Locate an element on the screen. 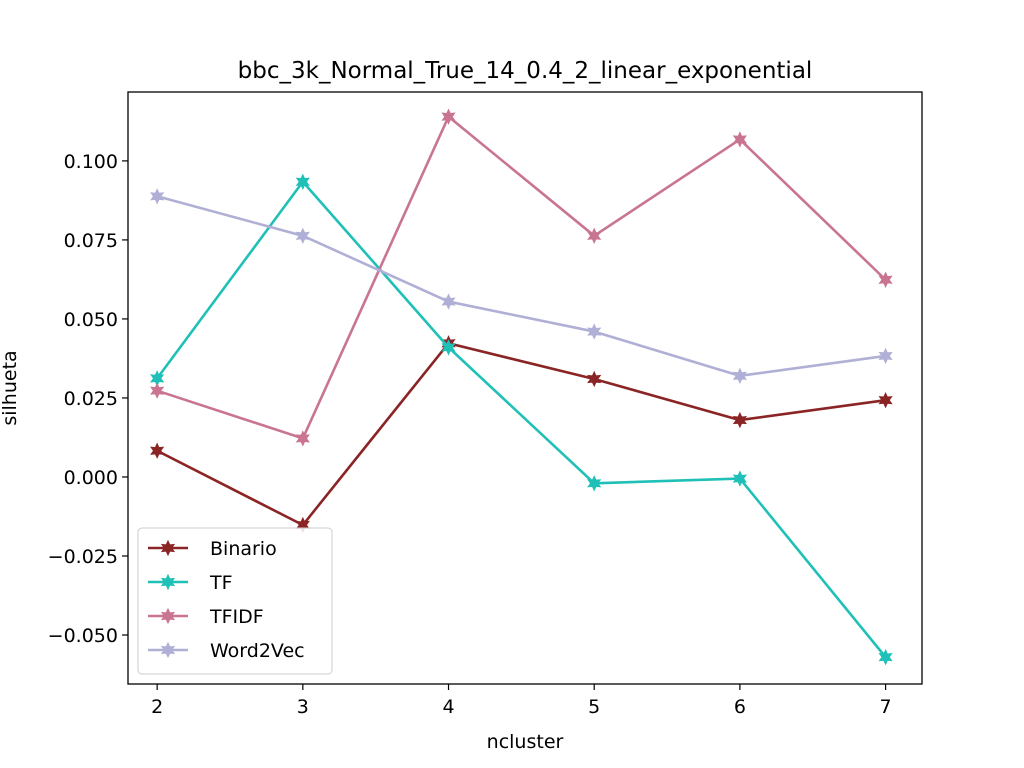  x-axis-label: ncluster is located at coordinates (525, 742).